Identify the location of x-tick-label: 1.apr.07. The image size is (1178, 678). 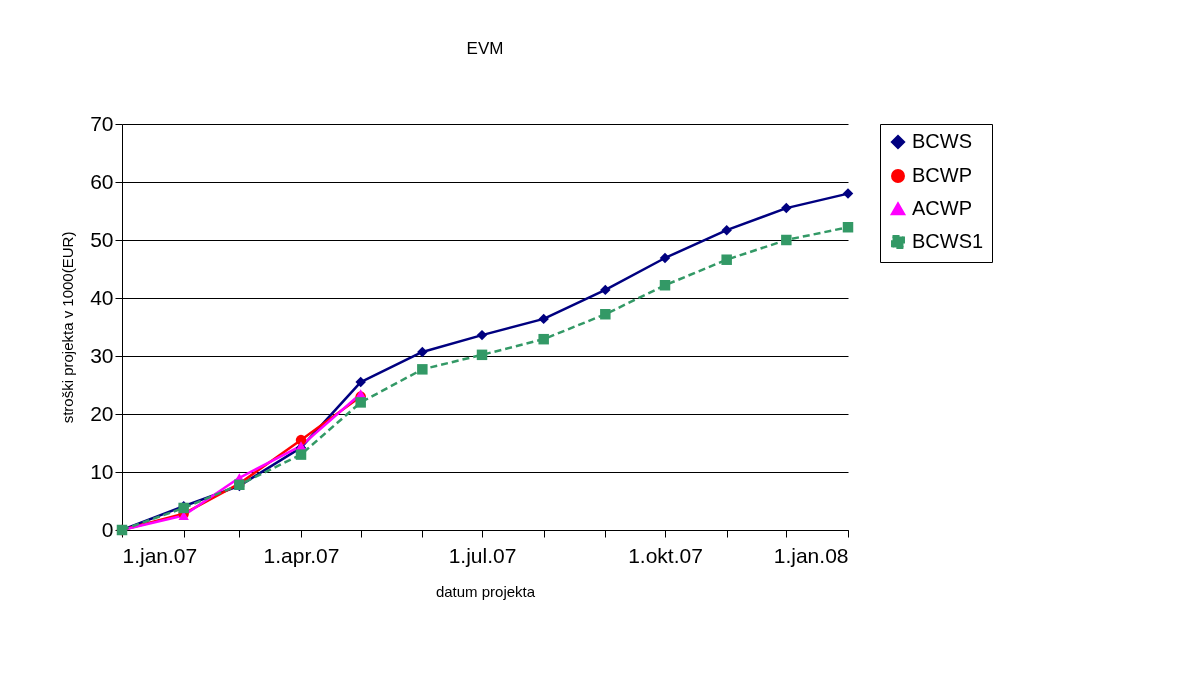
(301, 555).